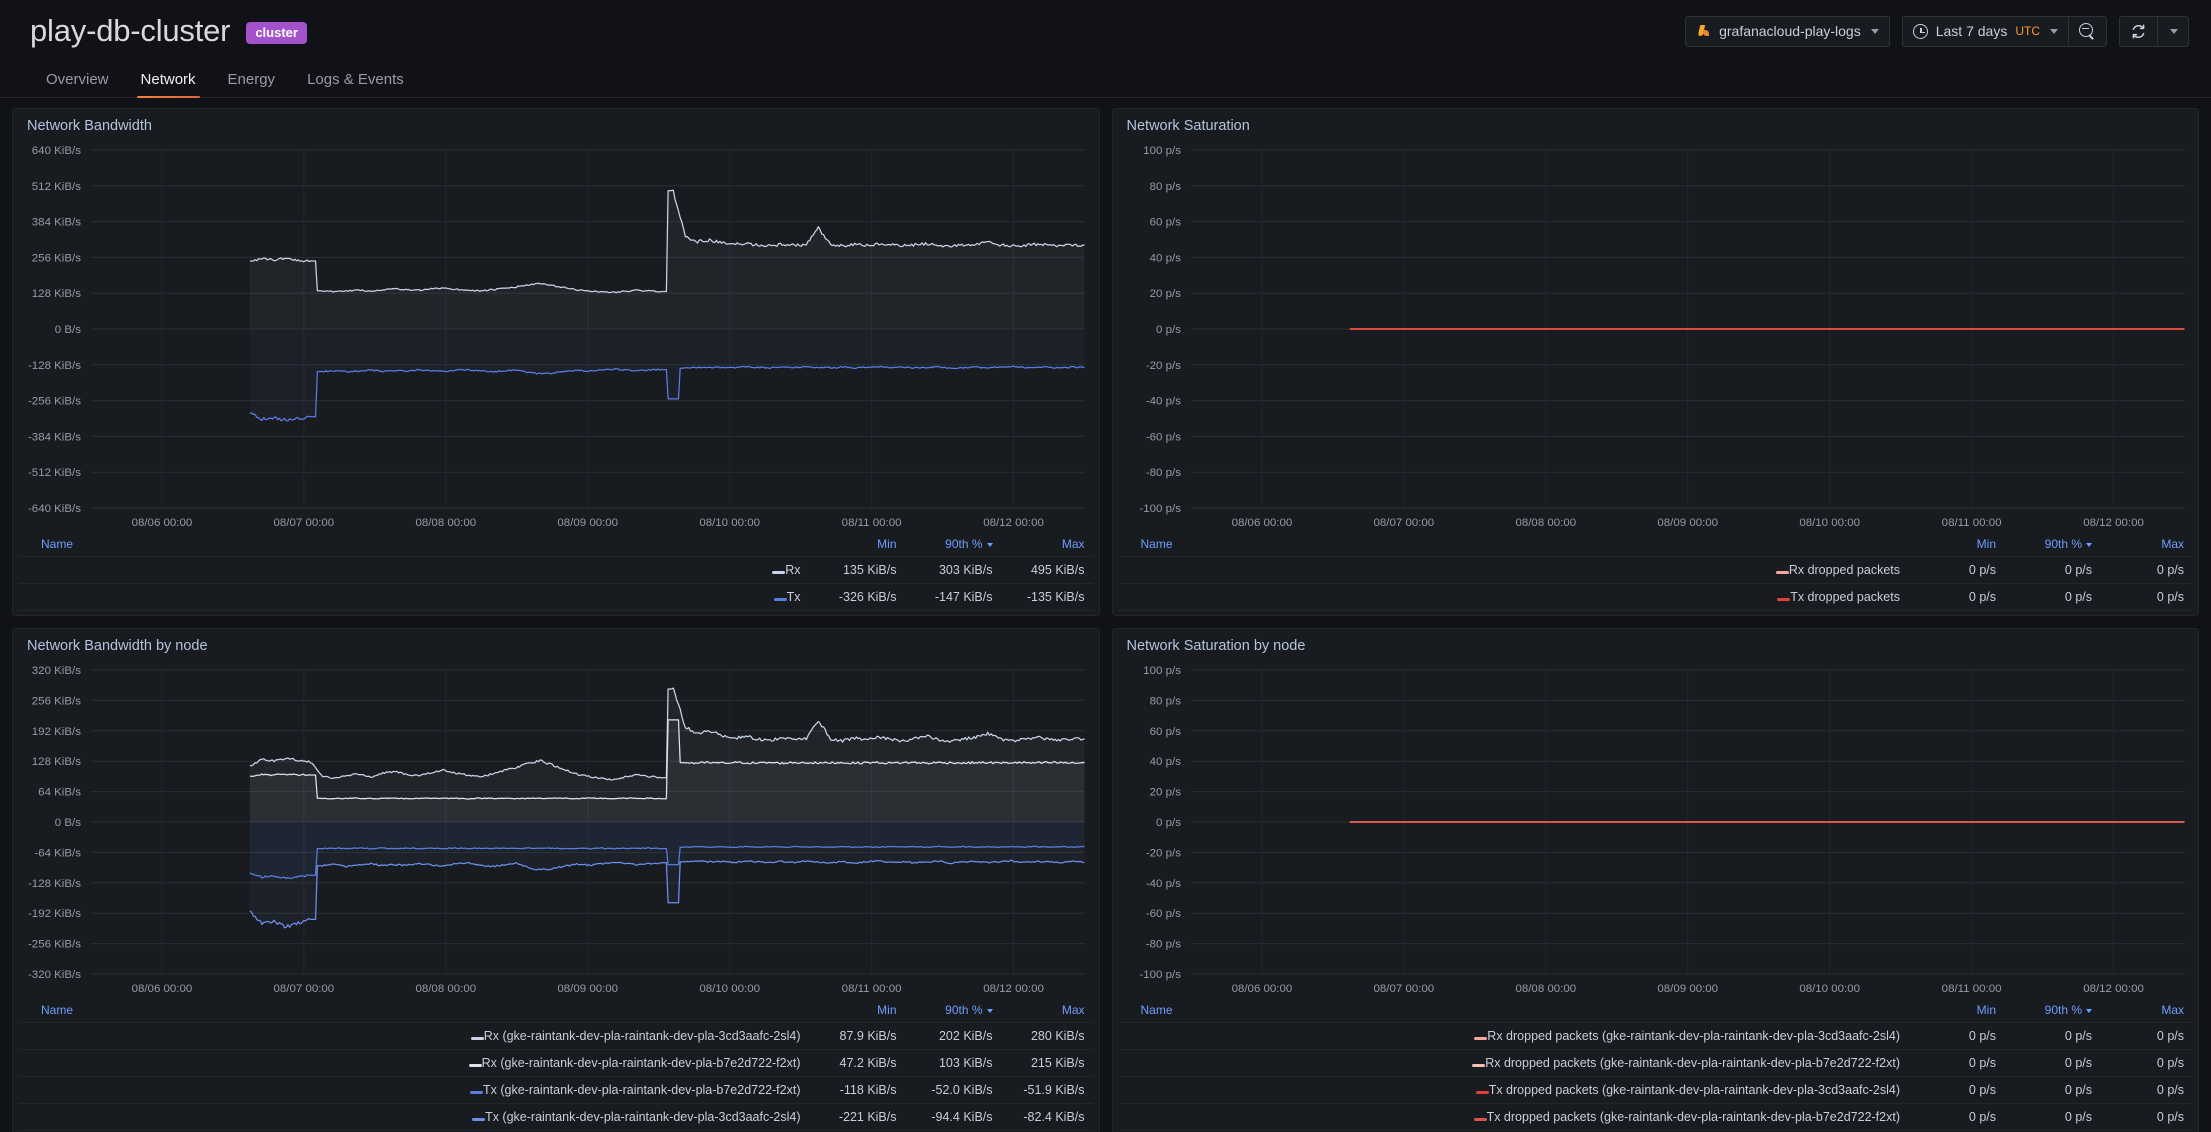 The width and height of the screenshot is (2211, 1132). What do you see at coordinates (1105, 80) in the screenshot?
I see `tab-bar: Overview Network Energy Logs & Events` at bounding box center [1105, 80].